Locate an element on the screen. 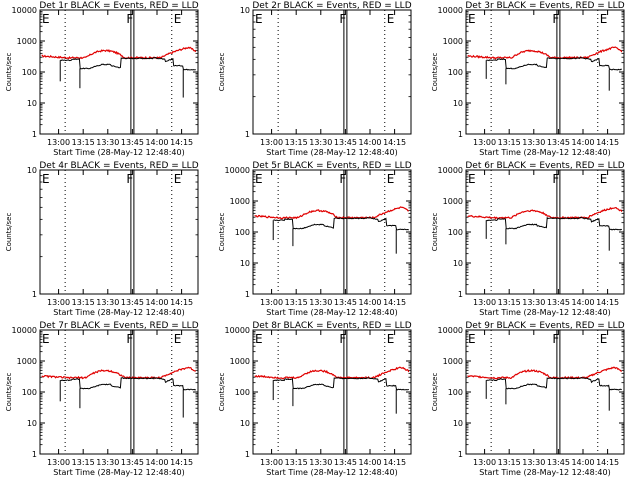  chart-title: Det 9r BLACK = Events, RED = LLD is located at coordinates (544, 326).